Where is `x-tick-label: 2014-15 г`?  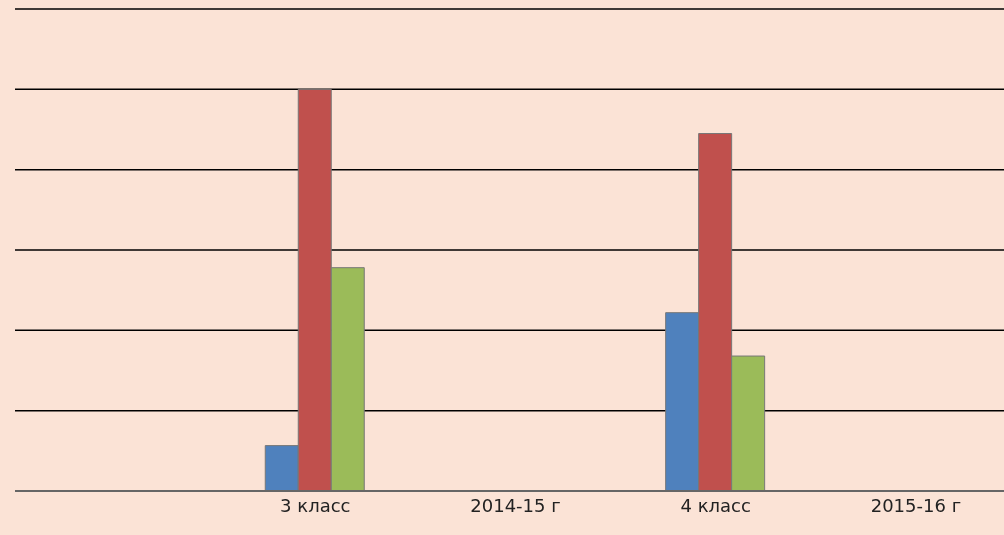 x-tick-label: 2014-15 г is located at coordinates (515, 505).